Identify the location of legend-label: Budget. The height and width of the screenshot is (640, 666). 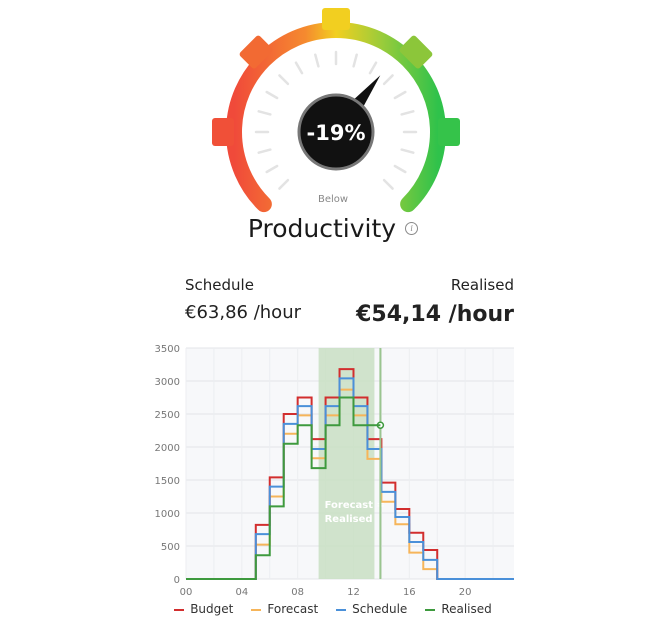
(212, 609).